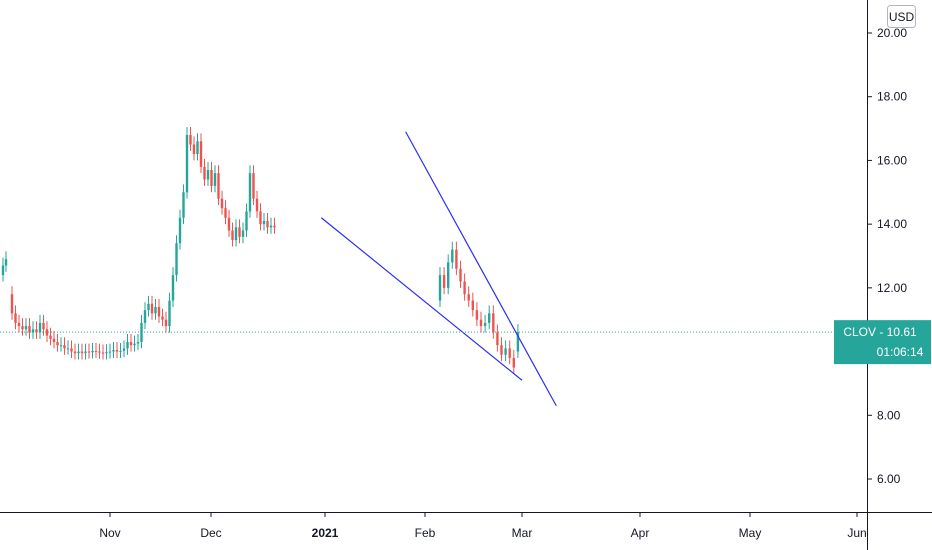  What do you see at coordinates (421, 299) in the screenshot?
I see `wedge-lower-line` at bounding box center [421, 299].